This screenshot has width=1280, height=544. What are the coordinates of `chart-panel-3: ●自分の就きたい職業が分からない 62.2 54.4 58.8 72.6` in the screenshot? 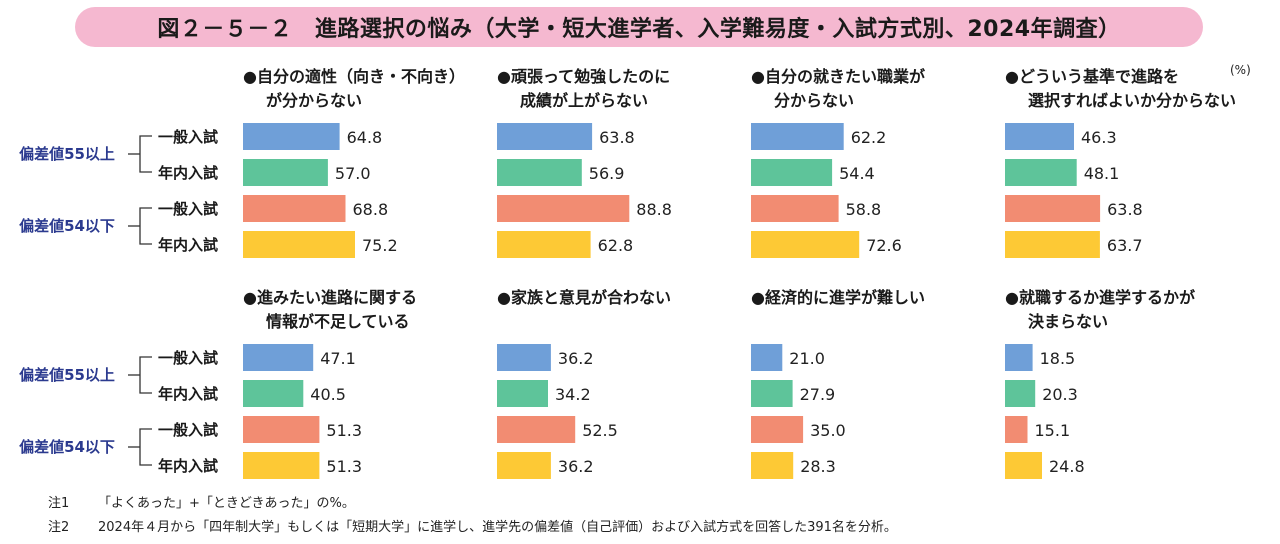 It's located at (881, 165).